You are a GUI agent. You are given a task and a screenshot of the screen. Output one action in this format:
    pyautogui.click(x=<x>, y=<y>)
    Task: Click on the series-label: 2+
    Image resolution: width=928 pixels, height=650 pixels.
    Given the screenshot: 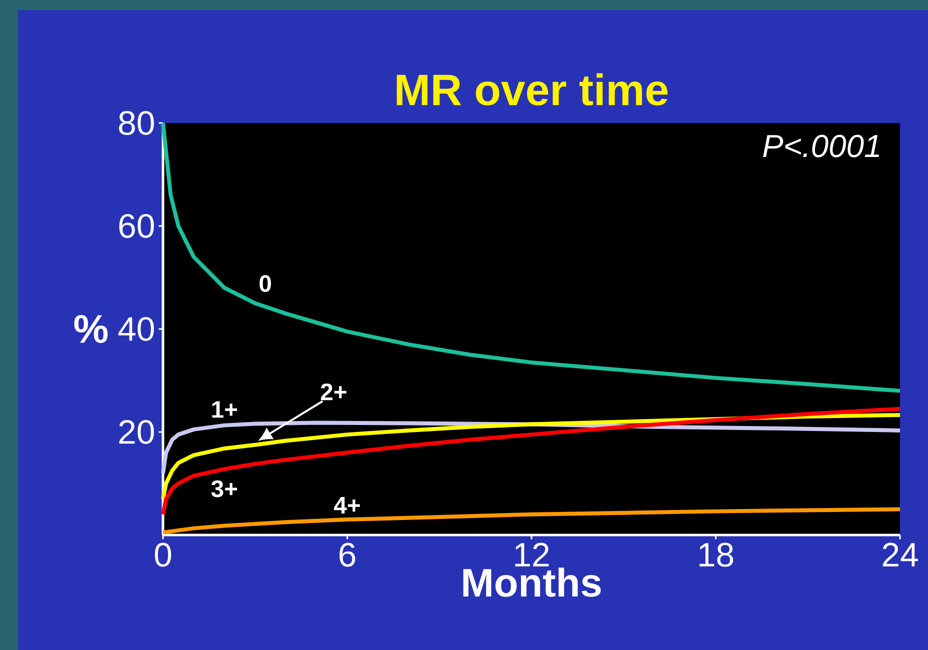 What is the action you would take?
    pyautogui.click(x=333, y=391)
    